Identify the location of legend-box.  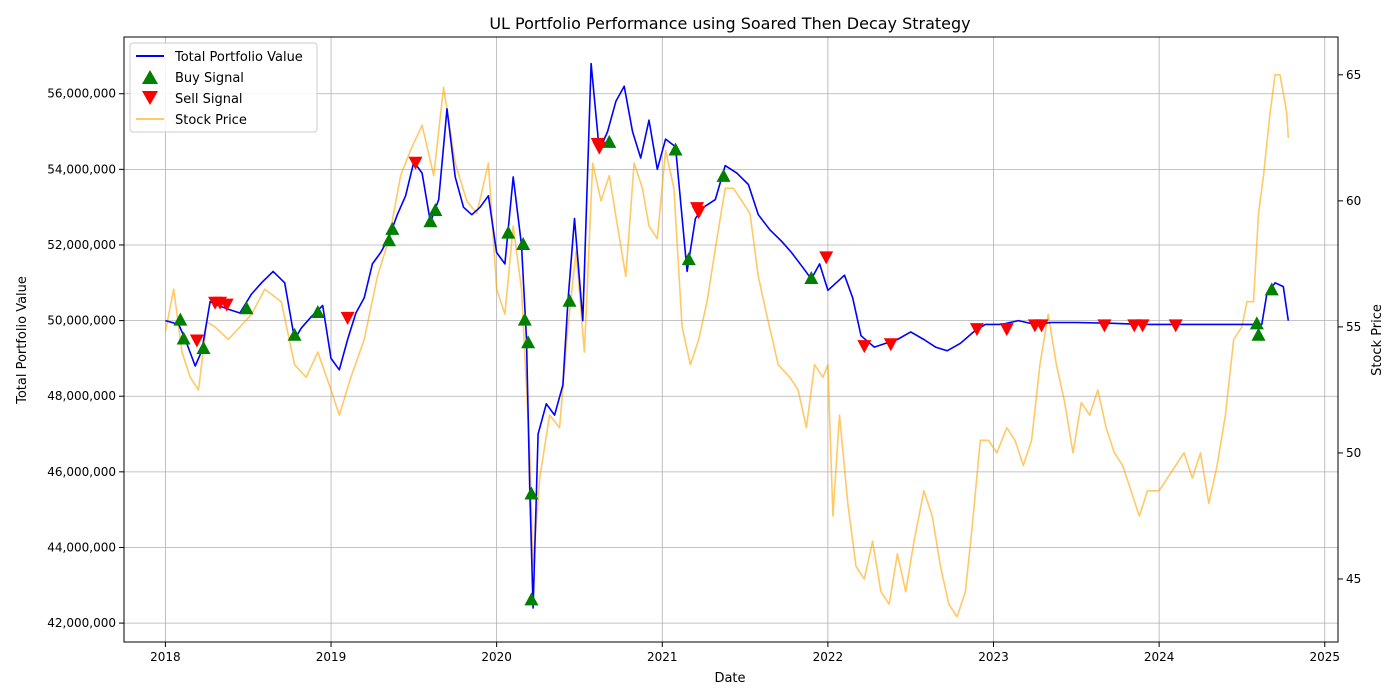
(223, 87).